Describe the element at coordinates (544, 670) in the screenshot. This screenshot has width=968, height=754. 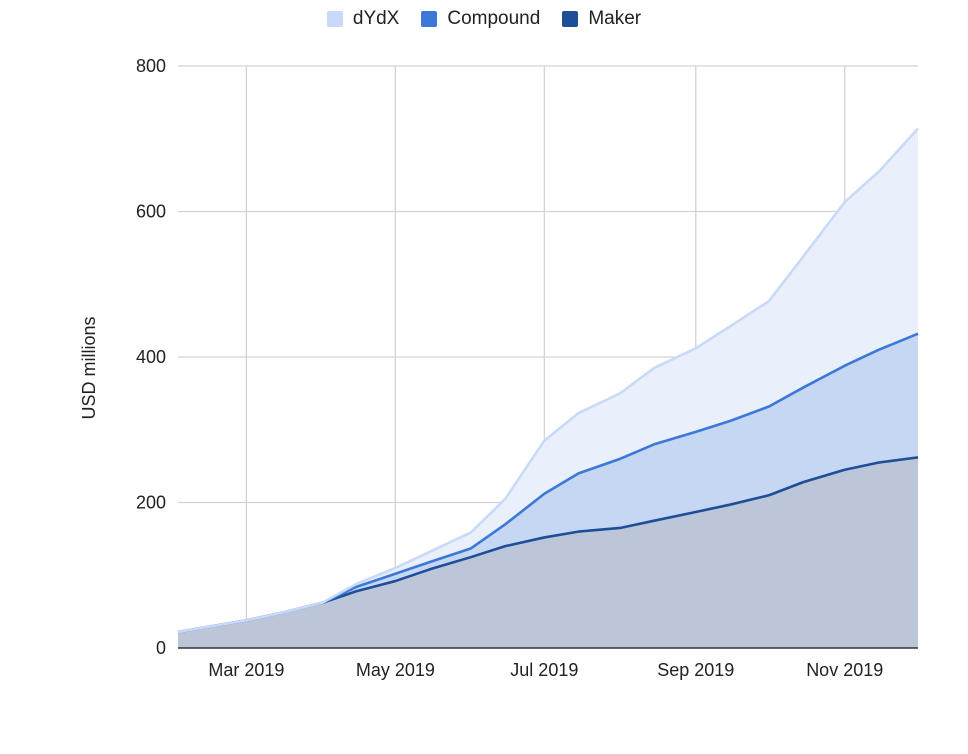
I see `x-tick-label: Jul 2019` at that location.